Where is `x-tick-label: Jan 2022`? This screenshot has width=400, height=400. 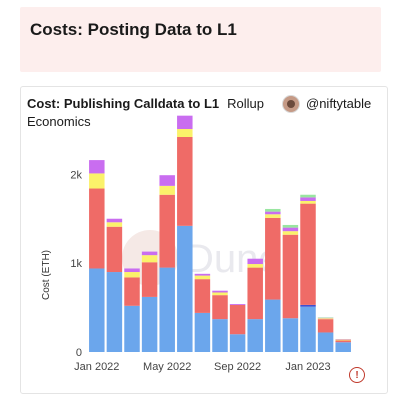
x-tick-label: Jan 2022 is located at coordinates (96, 367).